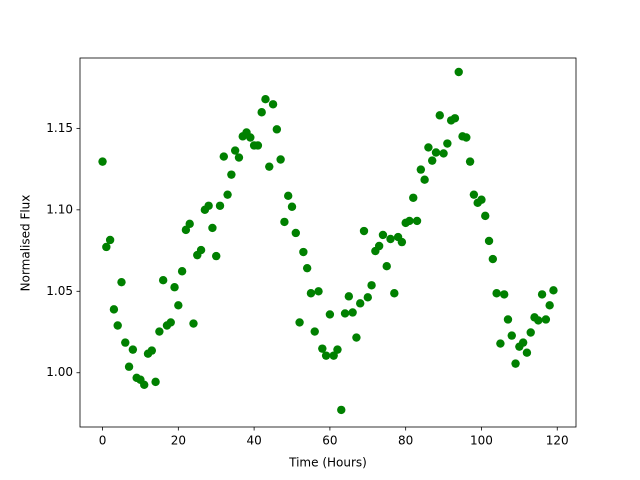 The image size is (640, 480). What do you see at coordinates (481, 441) in the screenshot?
I see `x-tick-label: 100` at bounding box center [481, 441].